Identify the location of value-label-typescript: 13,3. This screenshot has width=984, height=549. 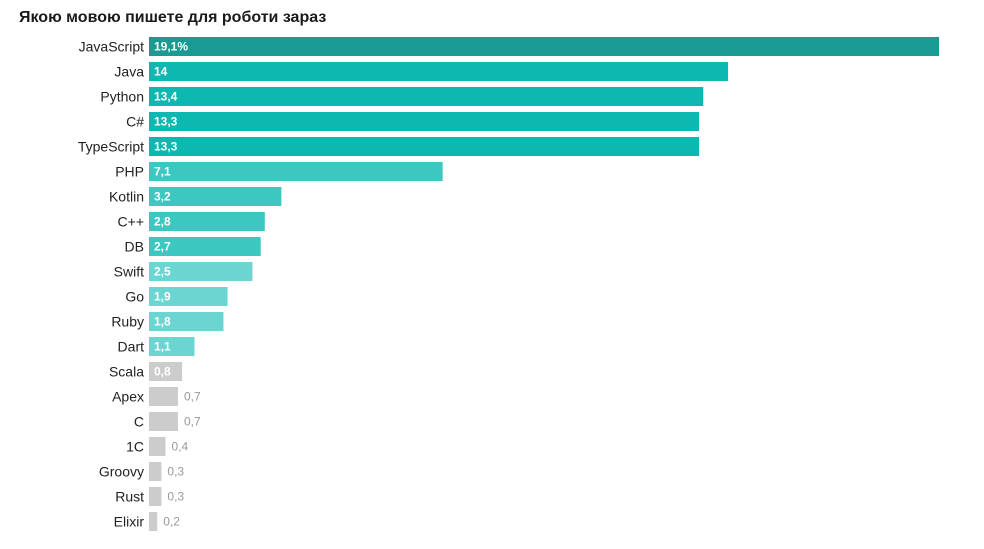
(166, 147).